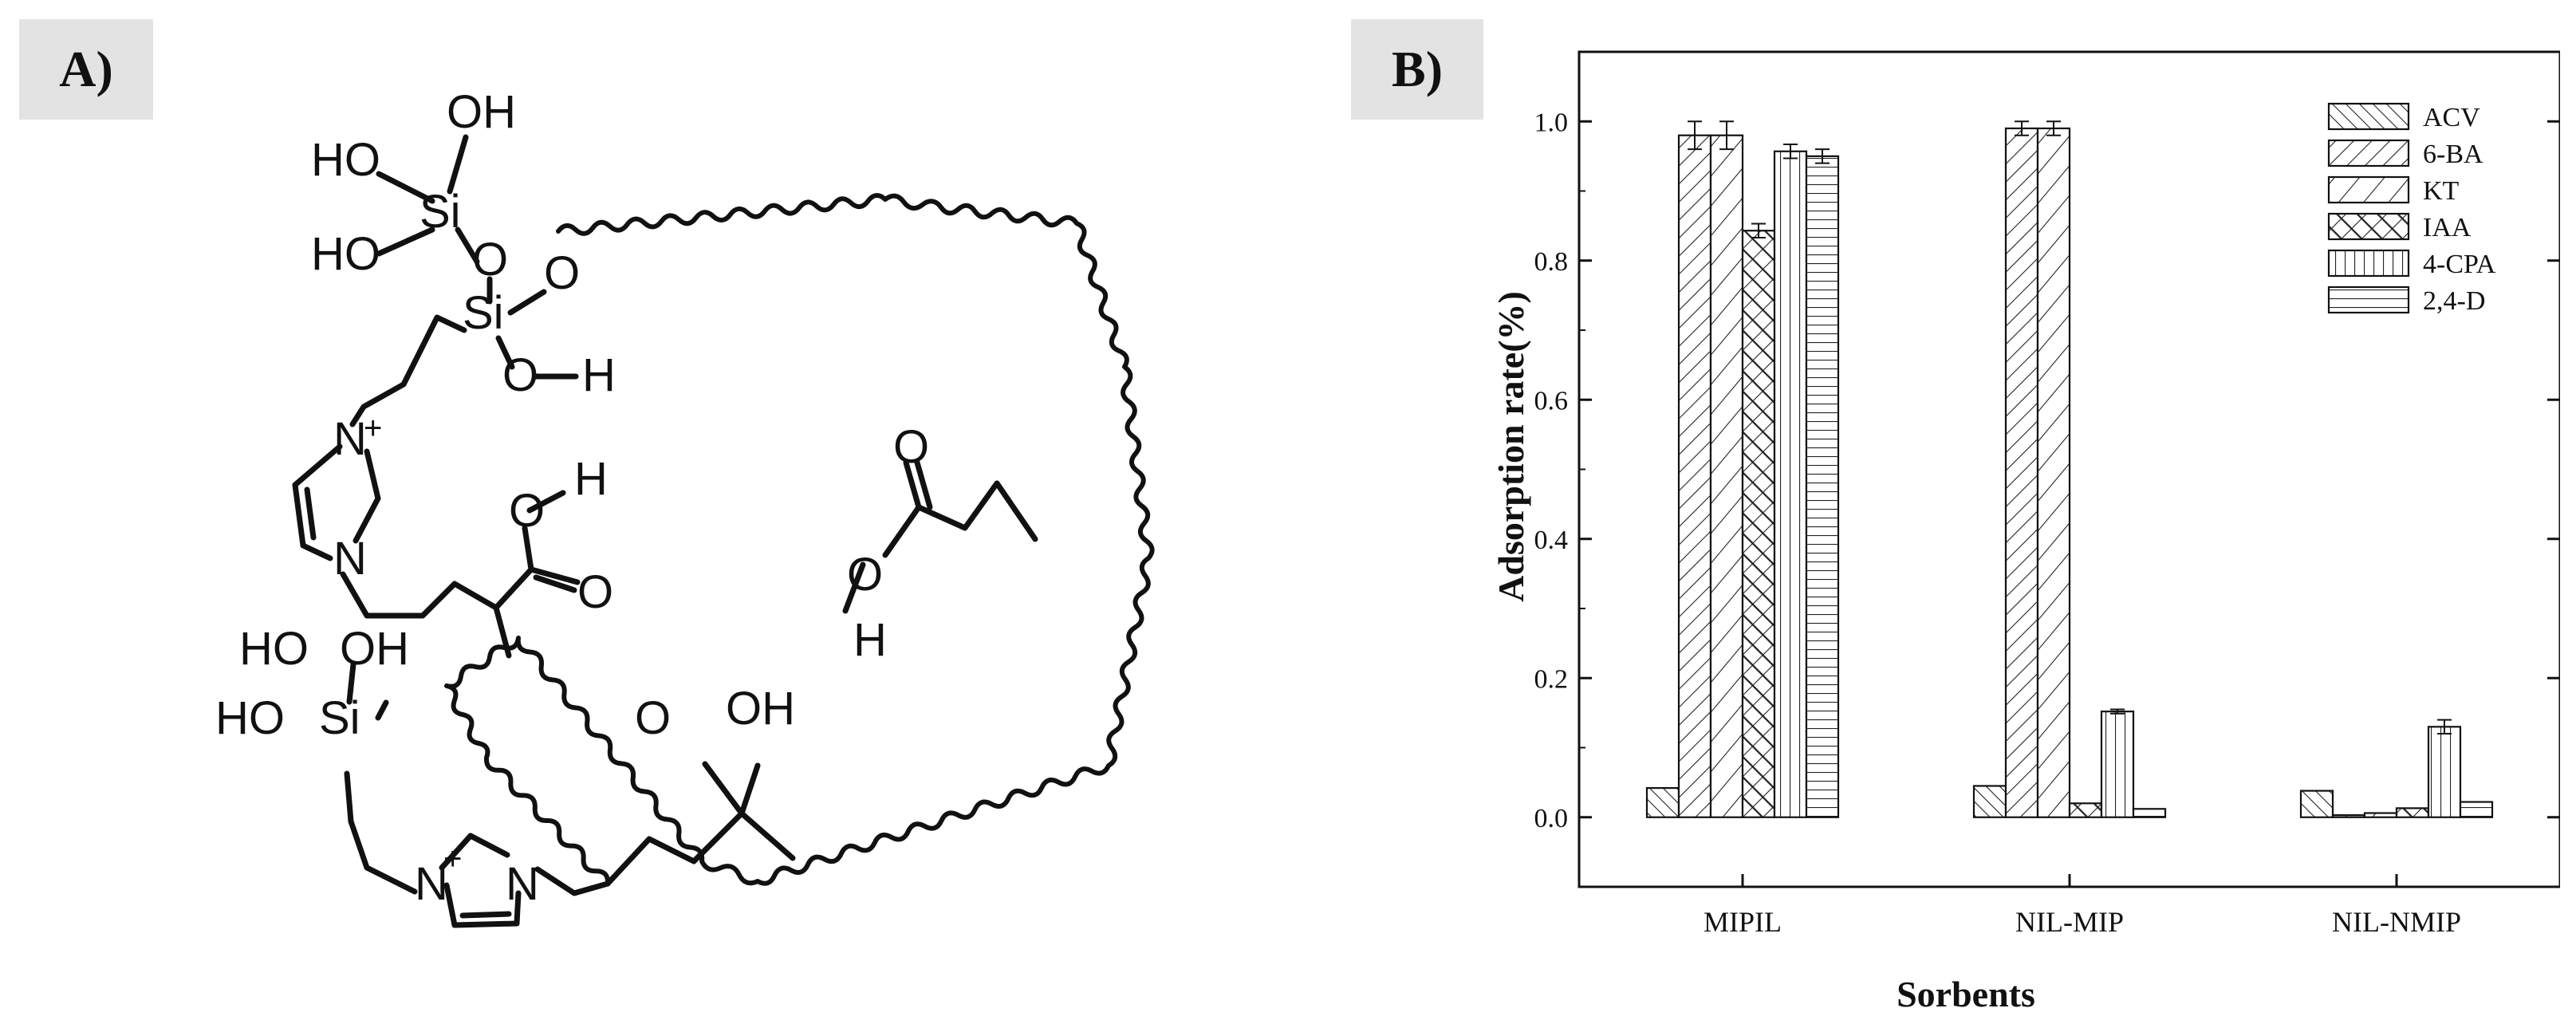 This screenshot has width=2576, height=1020. I want to click on panel-a-label: A), so click(86, 69).